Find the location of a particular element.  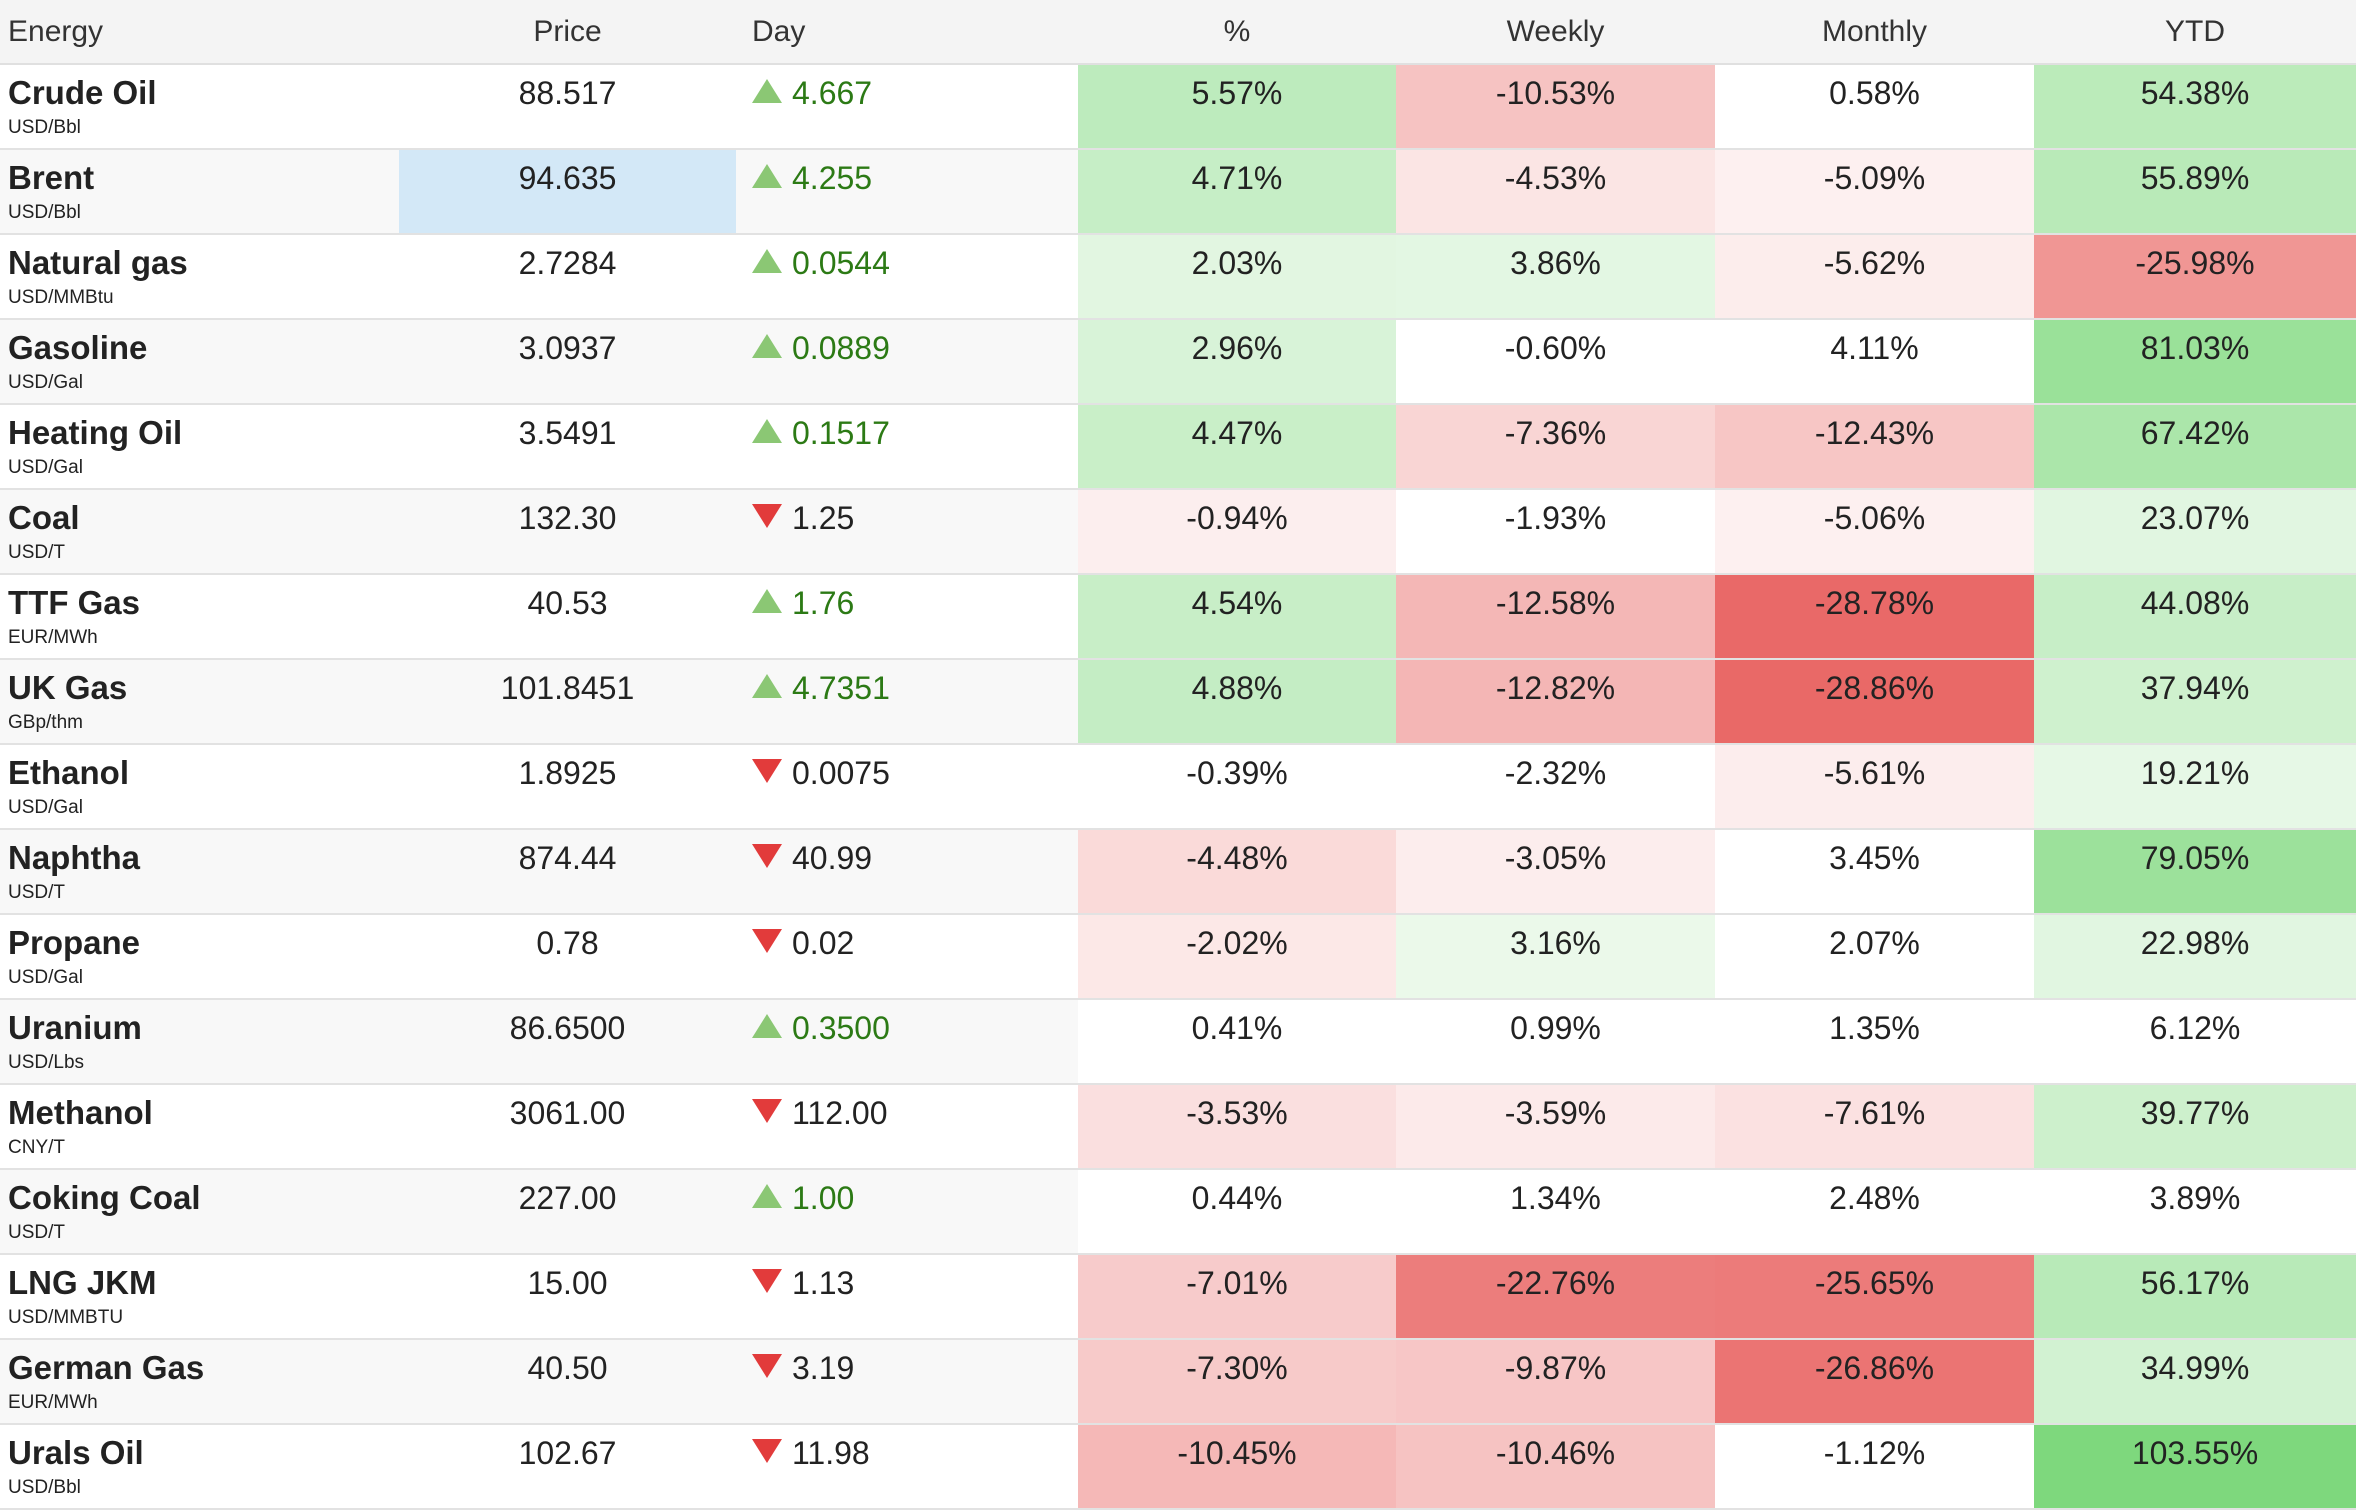

ytd-change-cell: 44.08% is located at coordinates (2195, 617).